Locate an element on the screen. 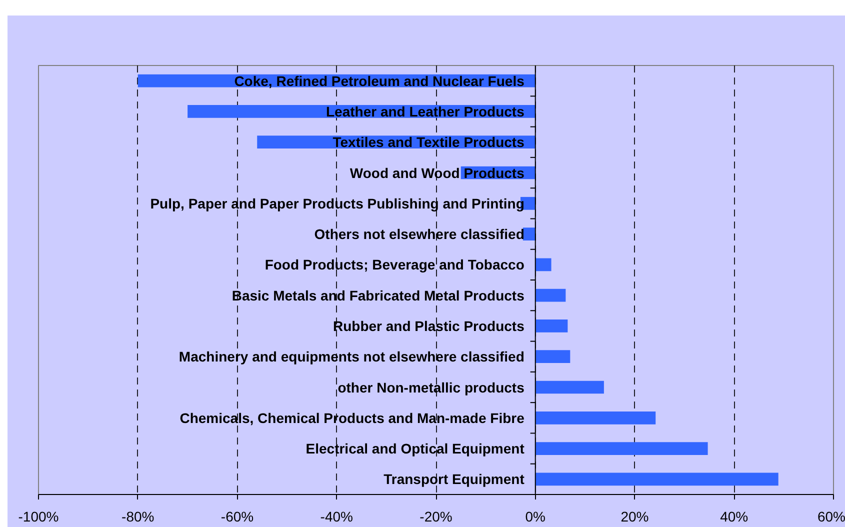  x-tick-label: -20% is located at coordinates (436, 516).